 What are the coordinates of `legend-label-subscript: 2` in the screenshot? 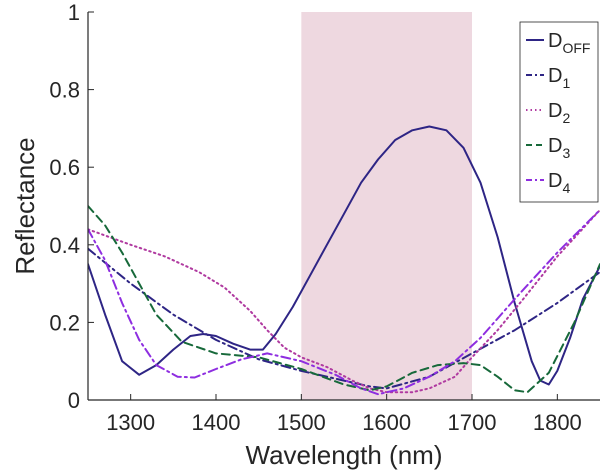 It's located at (566, 118).